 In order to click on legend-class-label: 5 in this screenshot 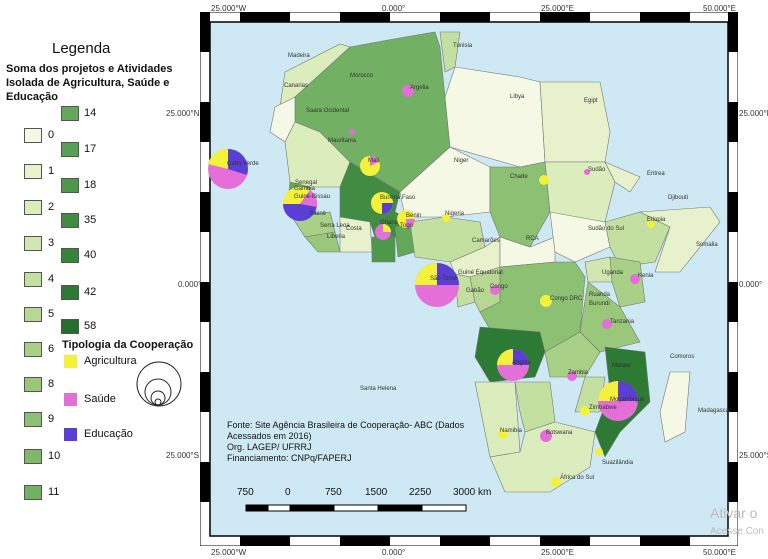, I will do `click(51, 314)`.